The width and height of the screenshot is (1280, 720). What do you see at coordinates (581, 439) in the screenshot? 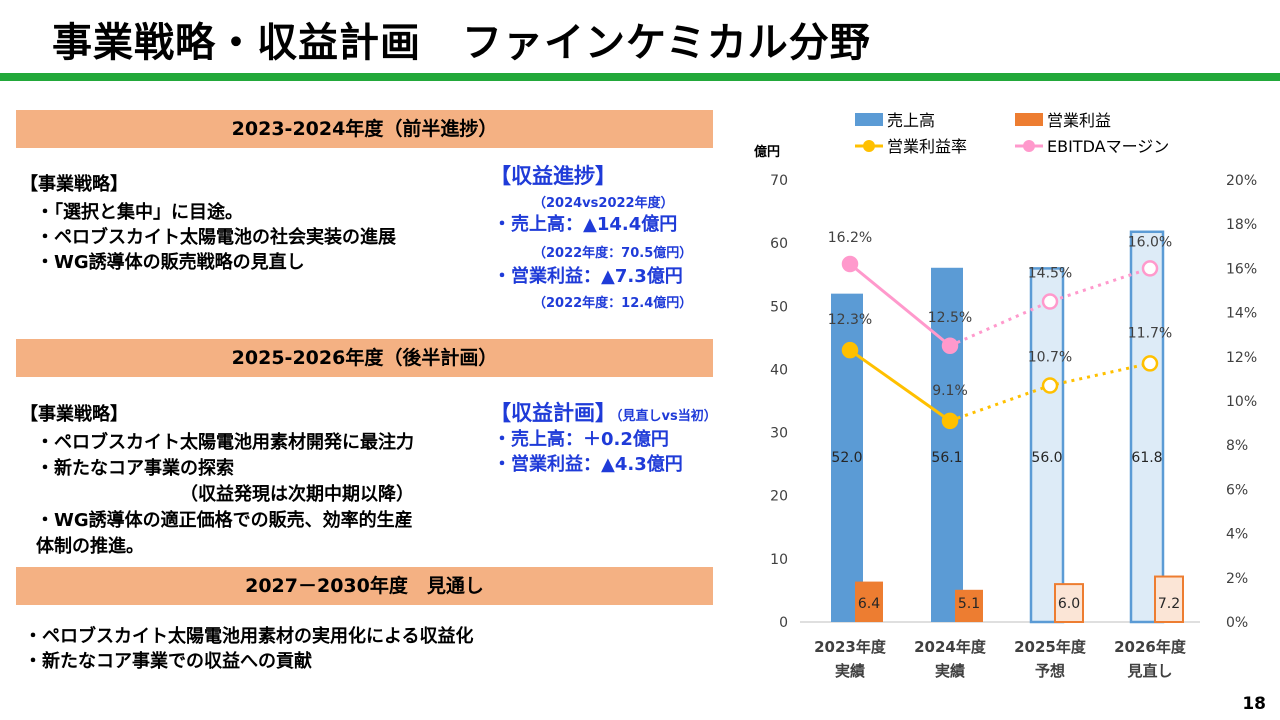
I see `profit-plan-sales: ・売上高：＋0.2億円` at bounding box center [581, 439].